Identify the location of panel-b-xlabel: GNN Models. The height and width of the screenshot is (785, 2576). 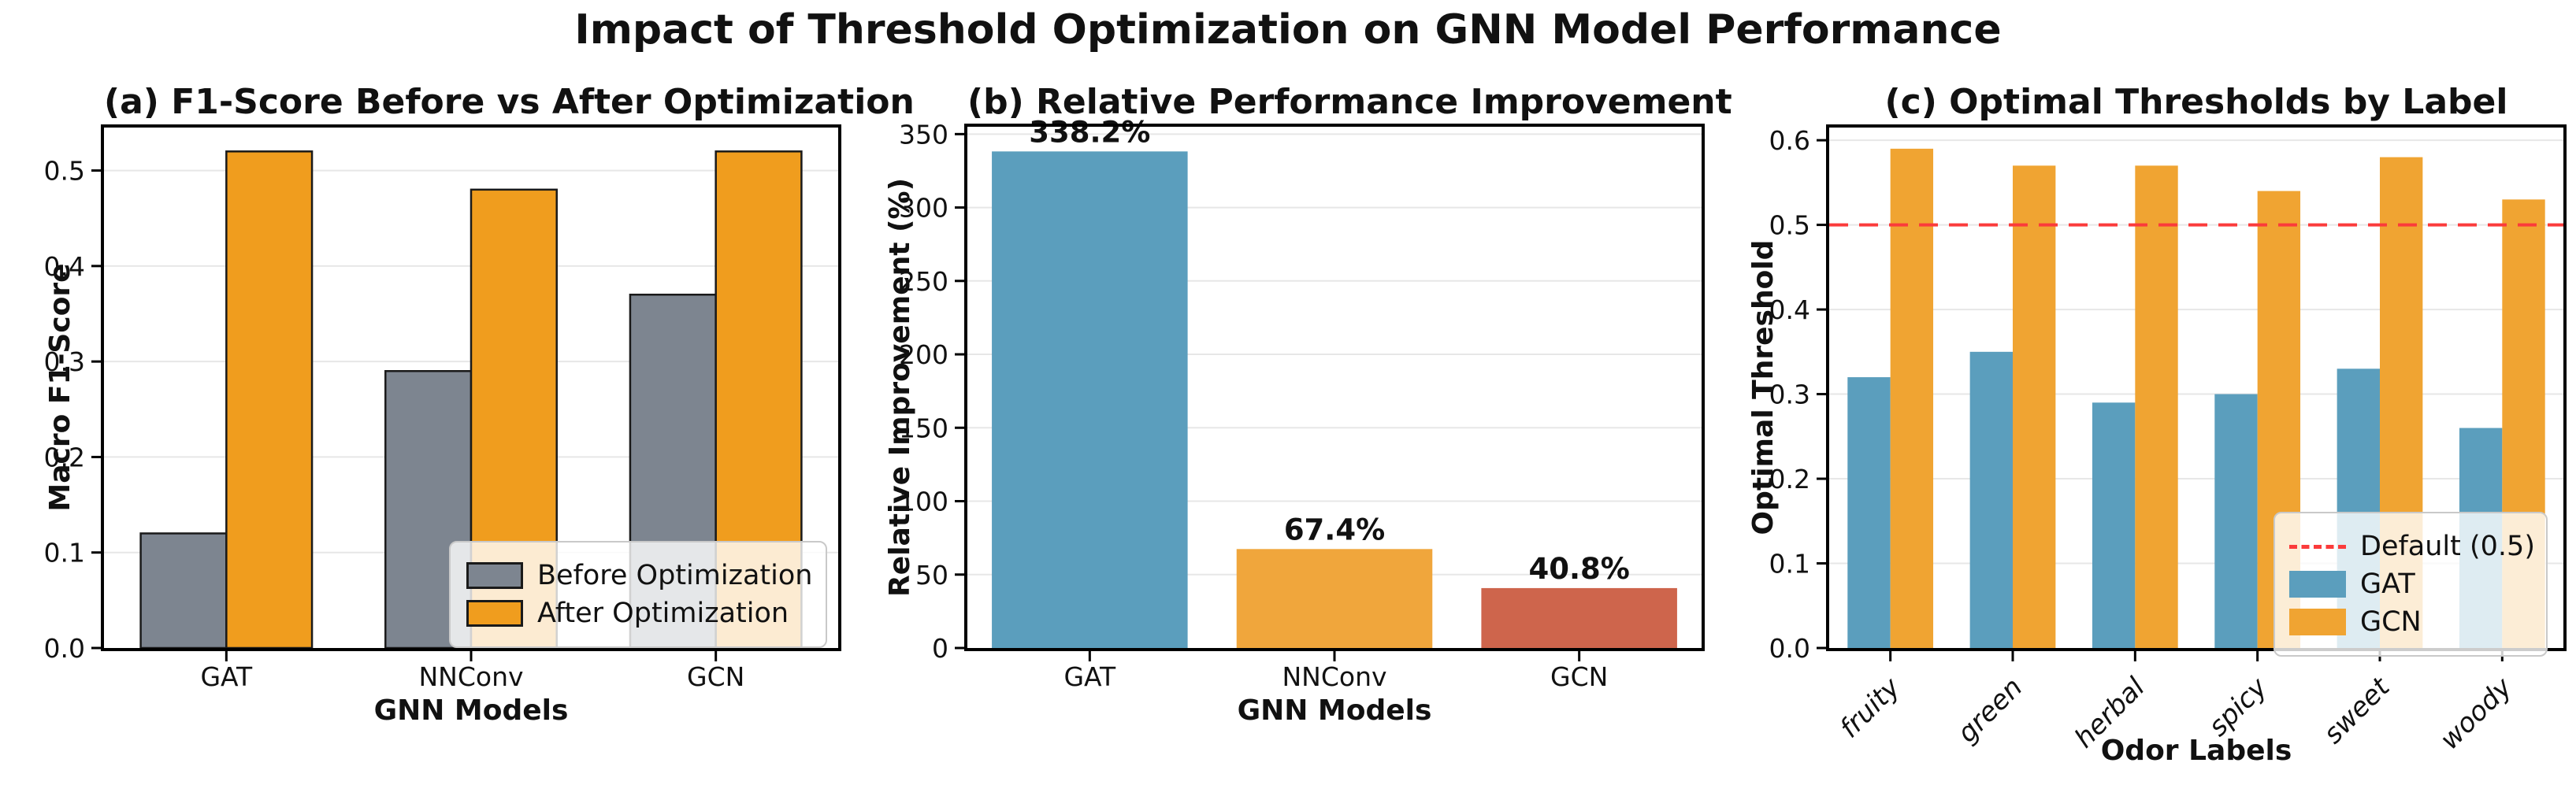
(1334, 710).